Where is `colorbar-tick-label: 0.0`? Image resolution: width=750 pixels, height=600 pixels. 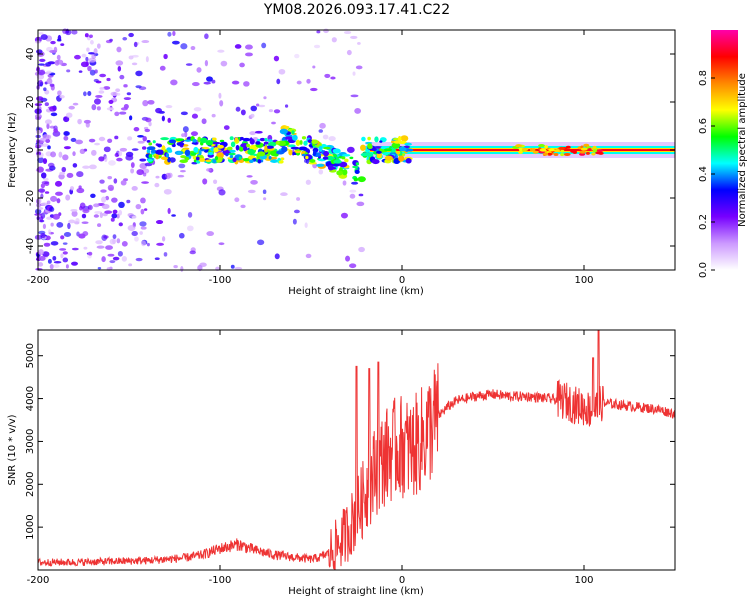 colorbar-tick-label: 0.0 is located at coordinates (703, 270).